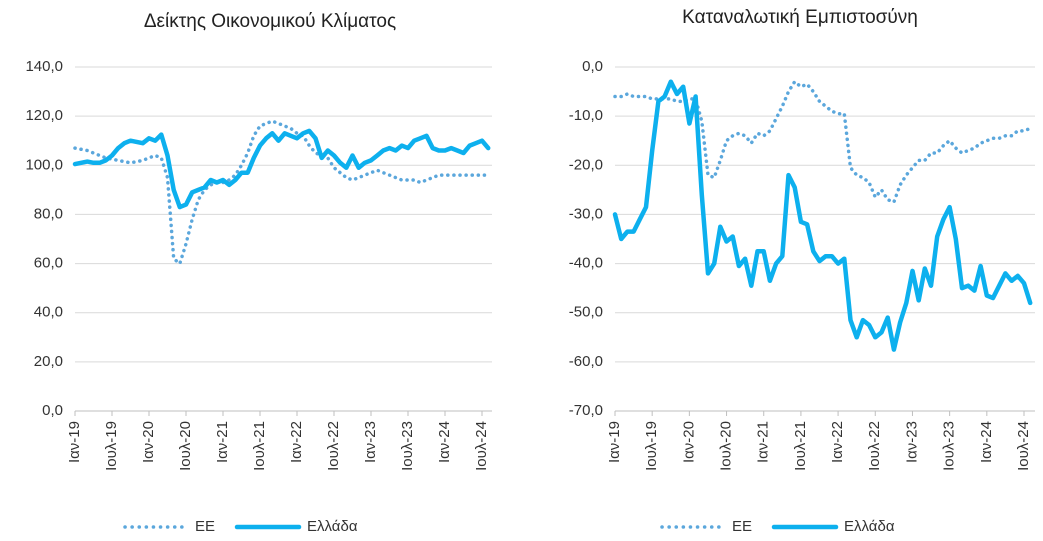  What do you see at coordinates (48, 213) in the screenshot?
I see `y-tick-label: 80,0` at bounding box center [48, 213].